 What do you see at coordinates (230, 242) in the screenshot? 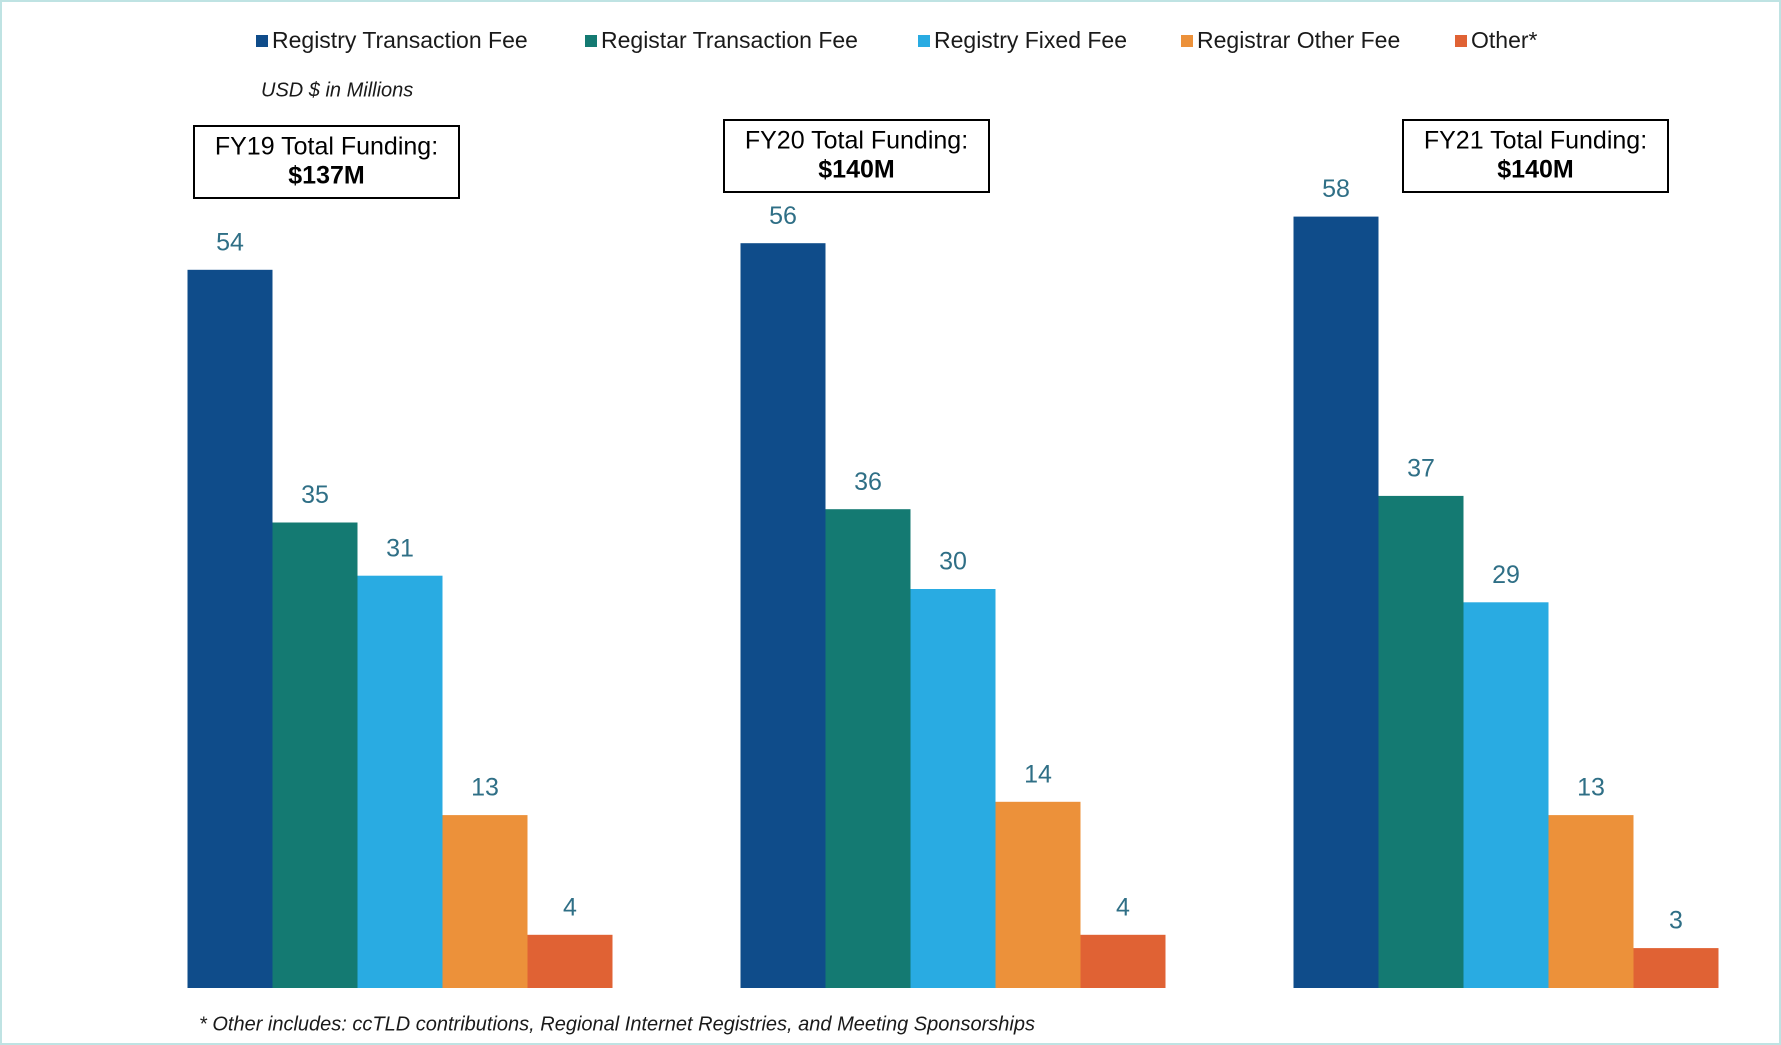
I see `data-label: 54` at bounding box center [230, 242].